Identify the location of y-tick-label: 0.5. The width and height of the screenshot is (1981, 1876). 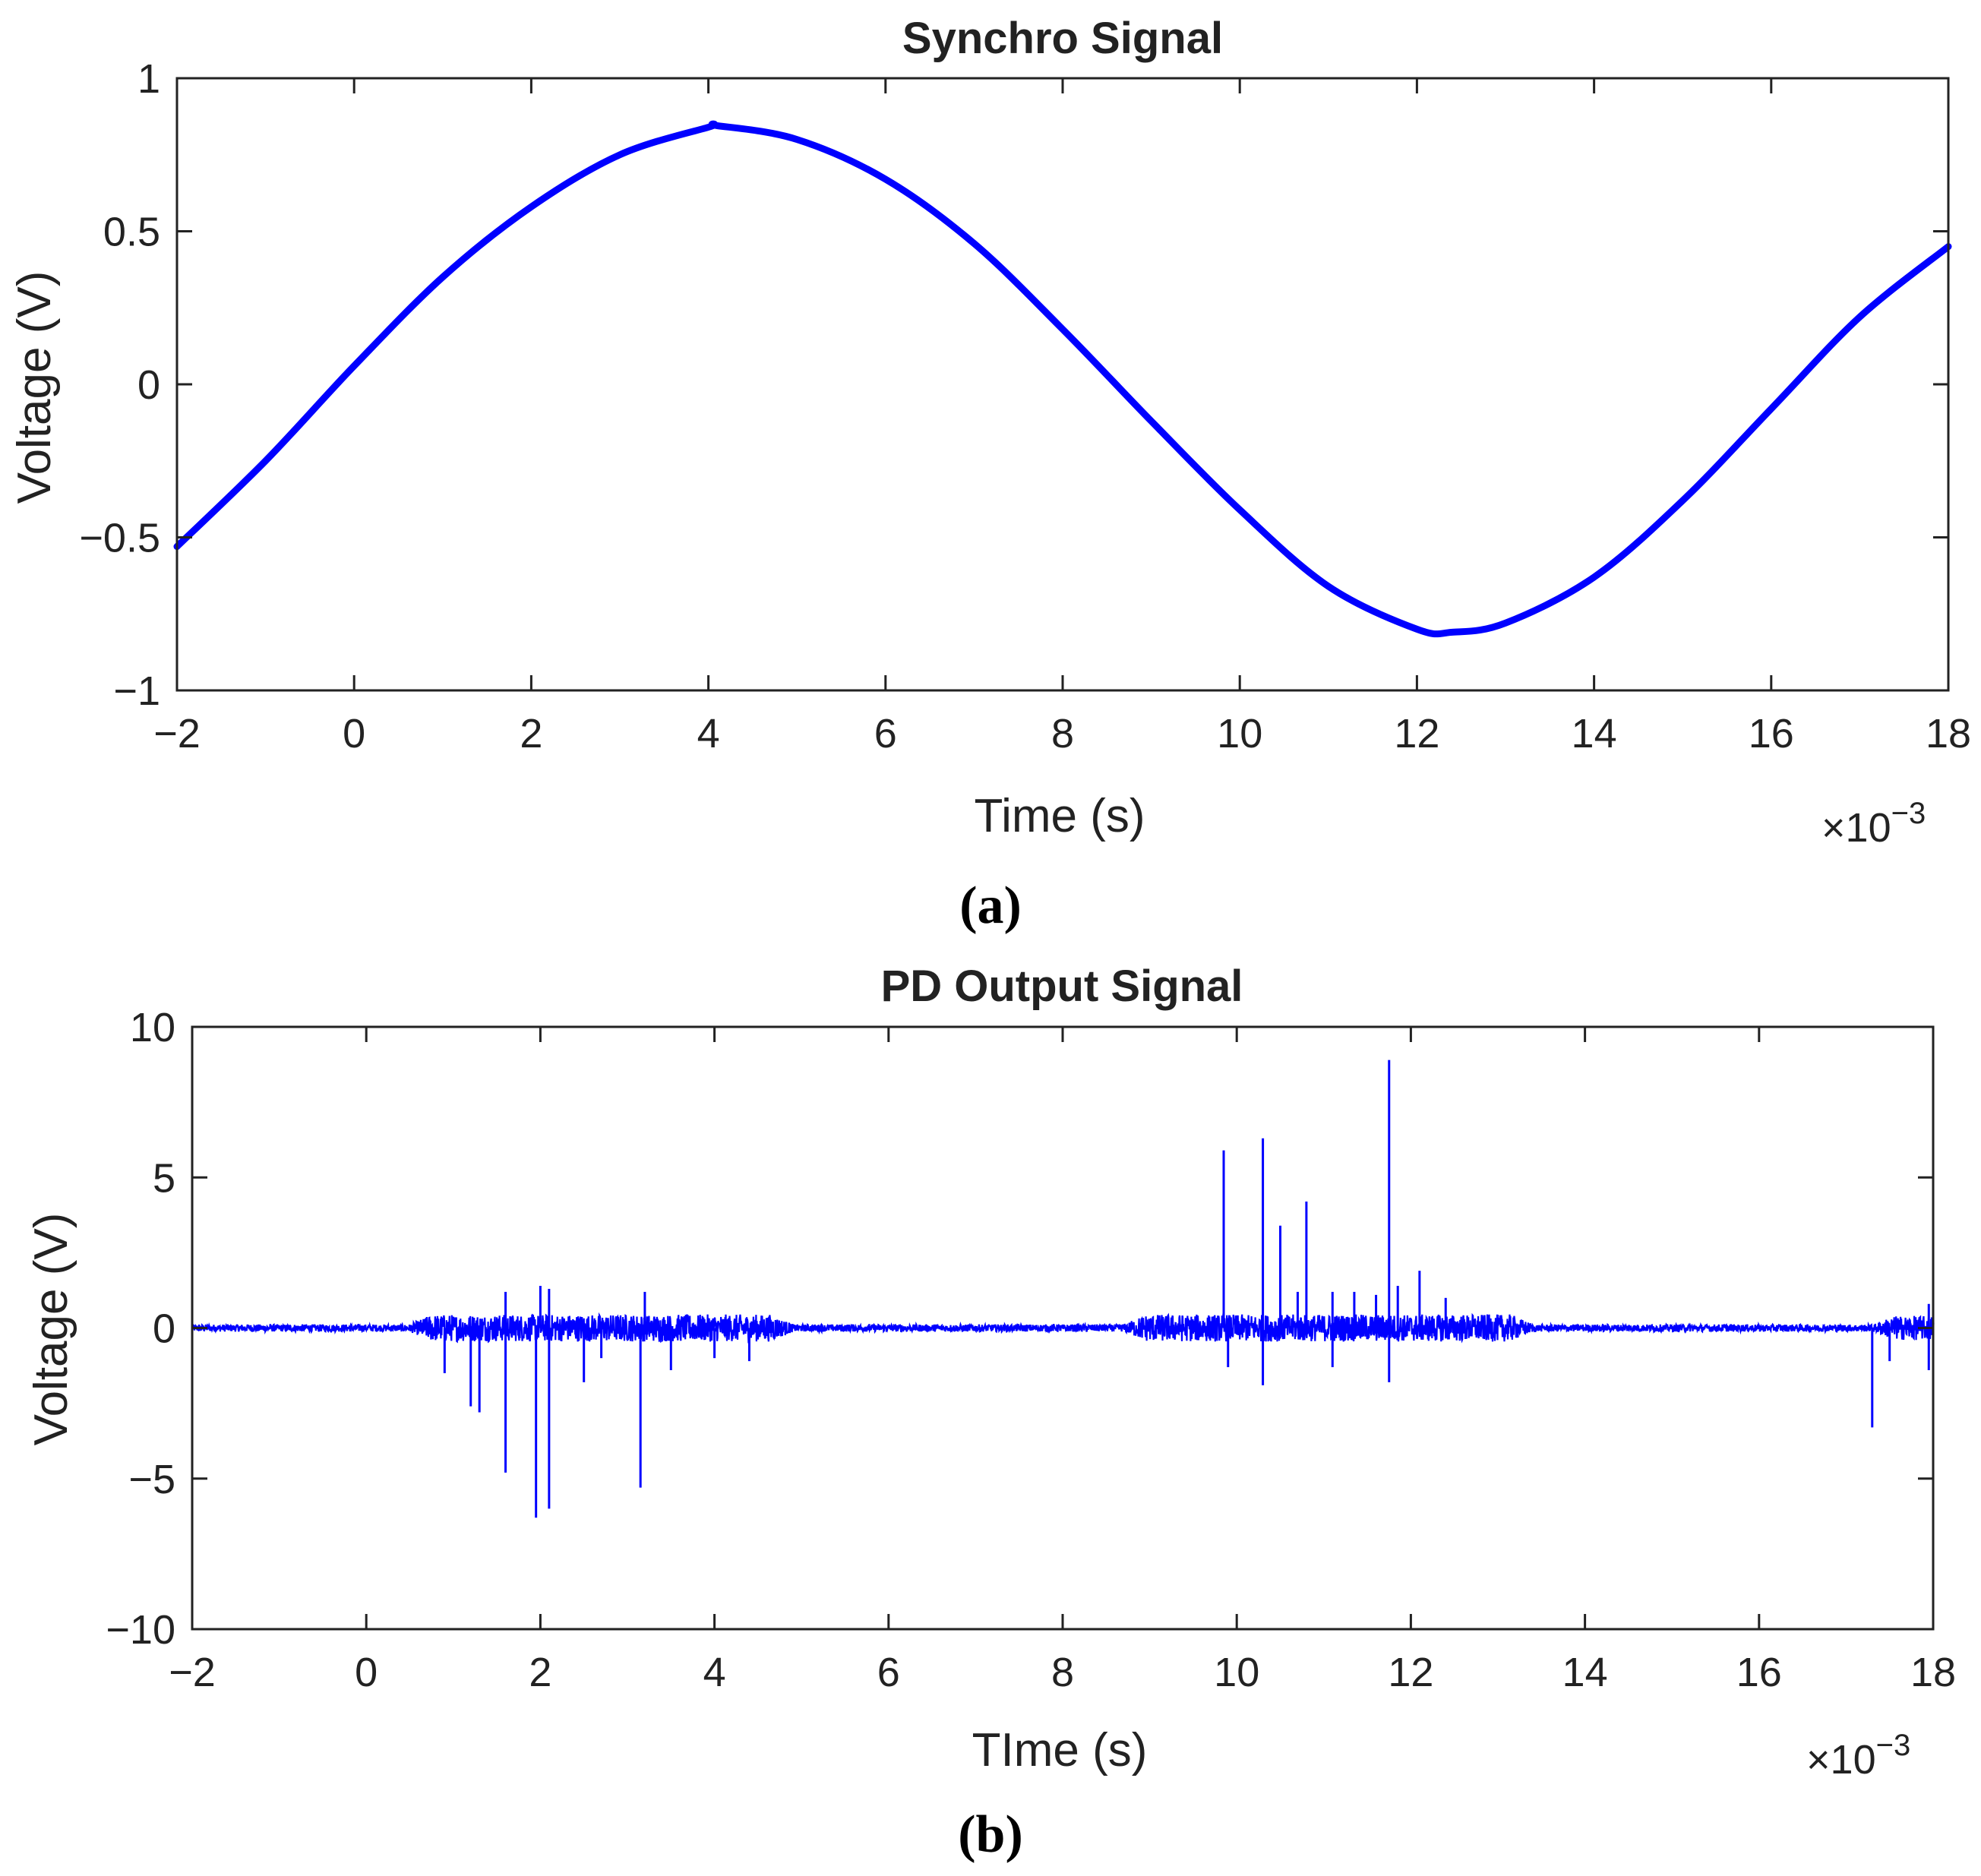
(131, 232).